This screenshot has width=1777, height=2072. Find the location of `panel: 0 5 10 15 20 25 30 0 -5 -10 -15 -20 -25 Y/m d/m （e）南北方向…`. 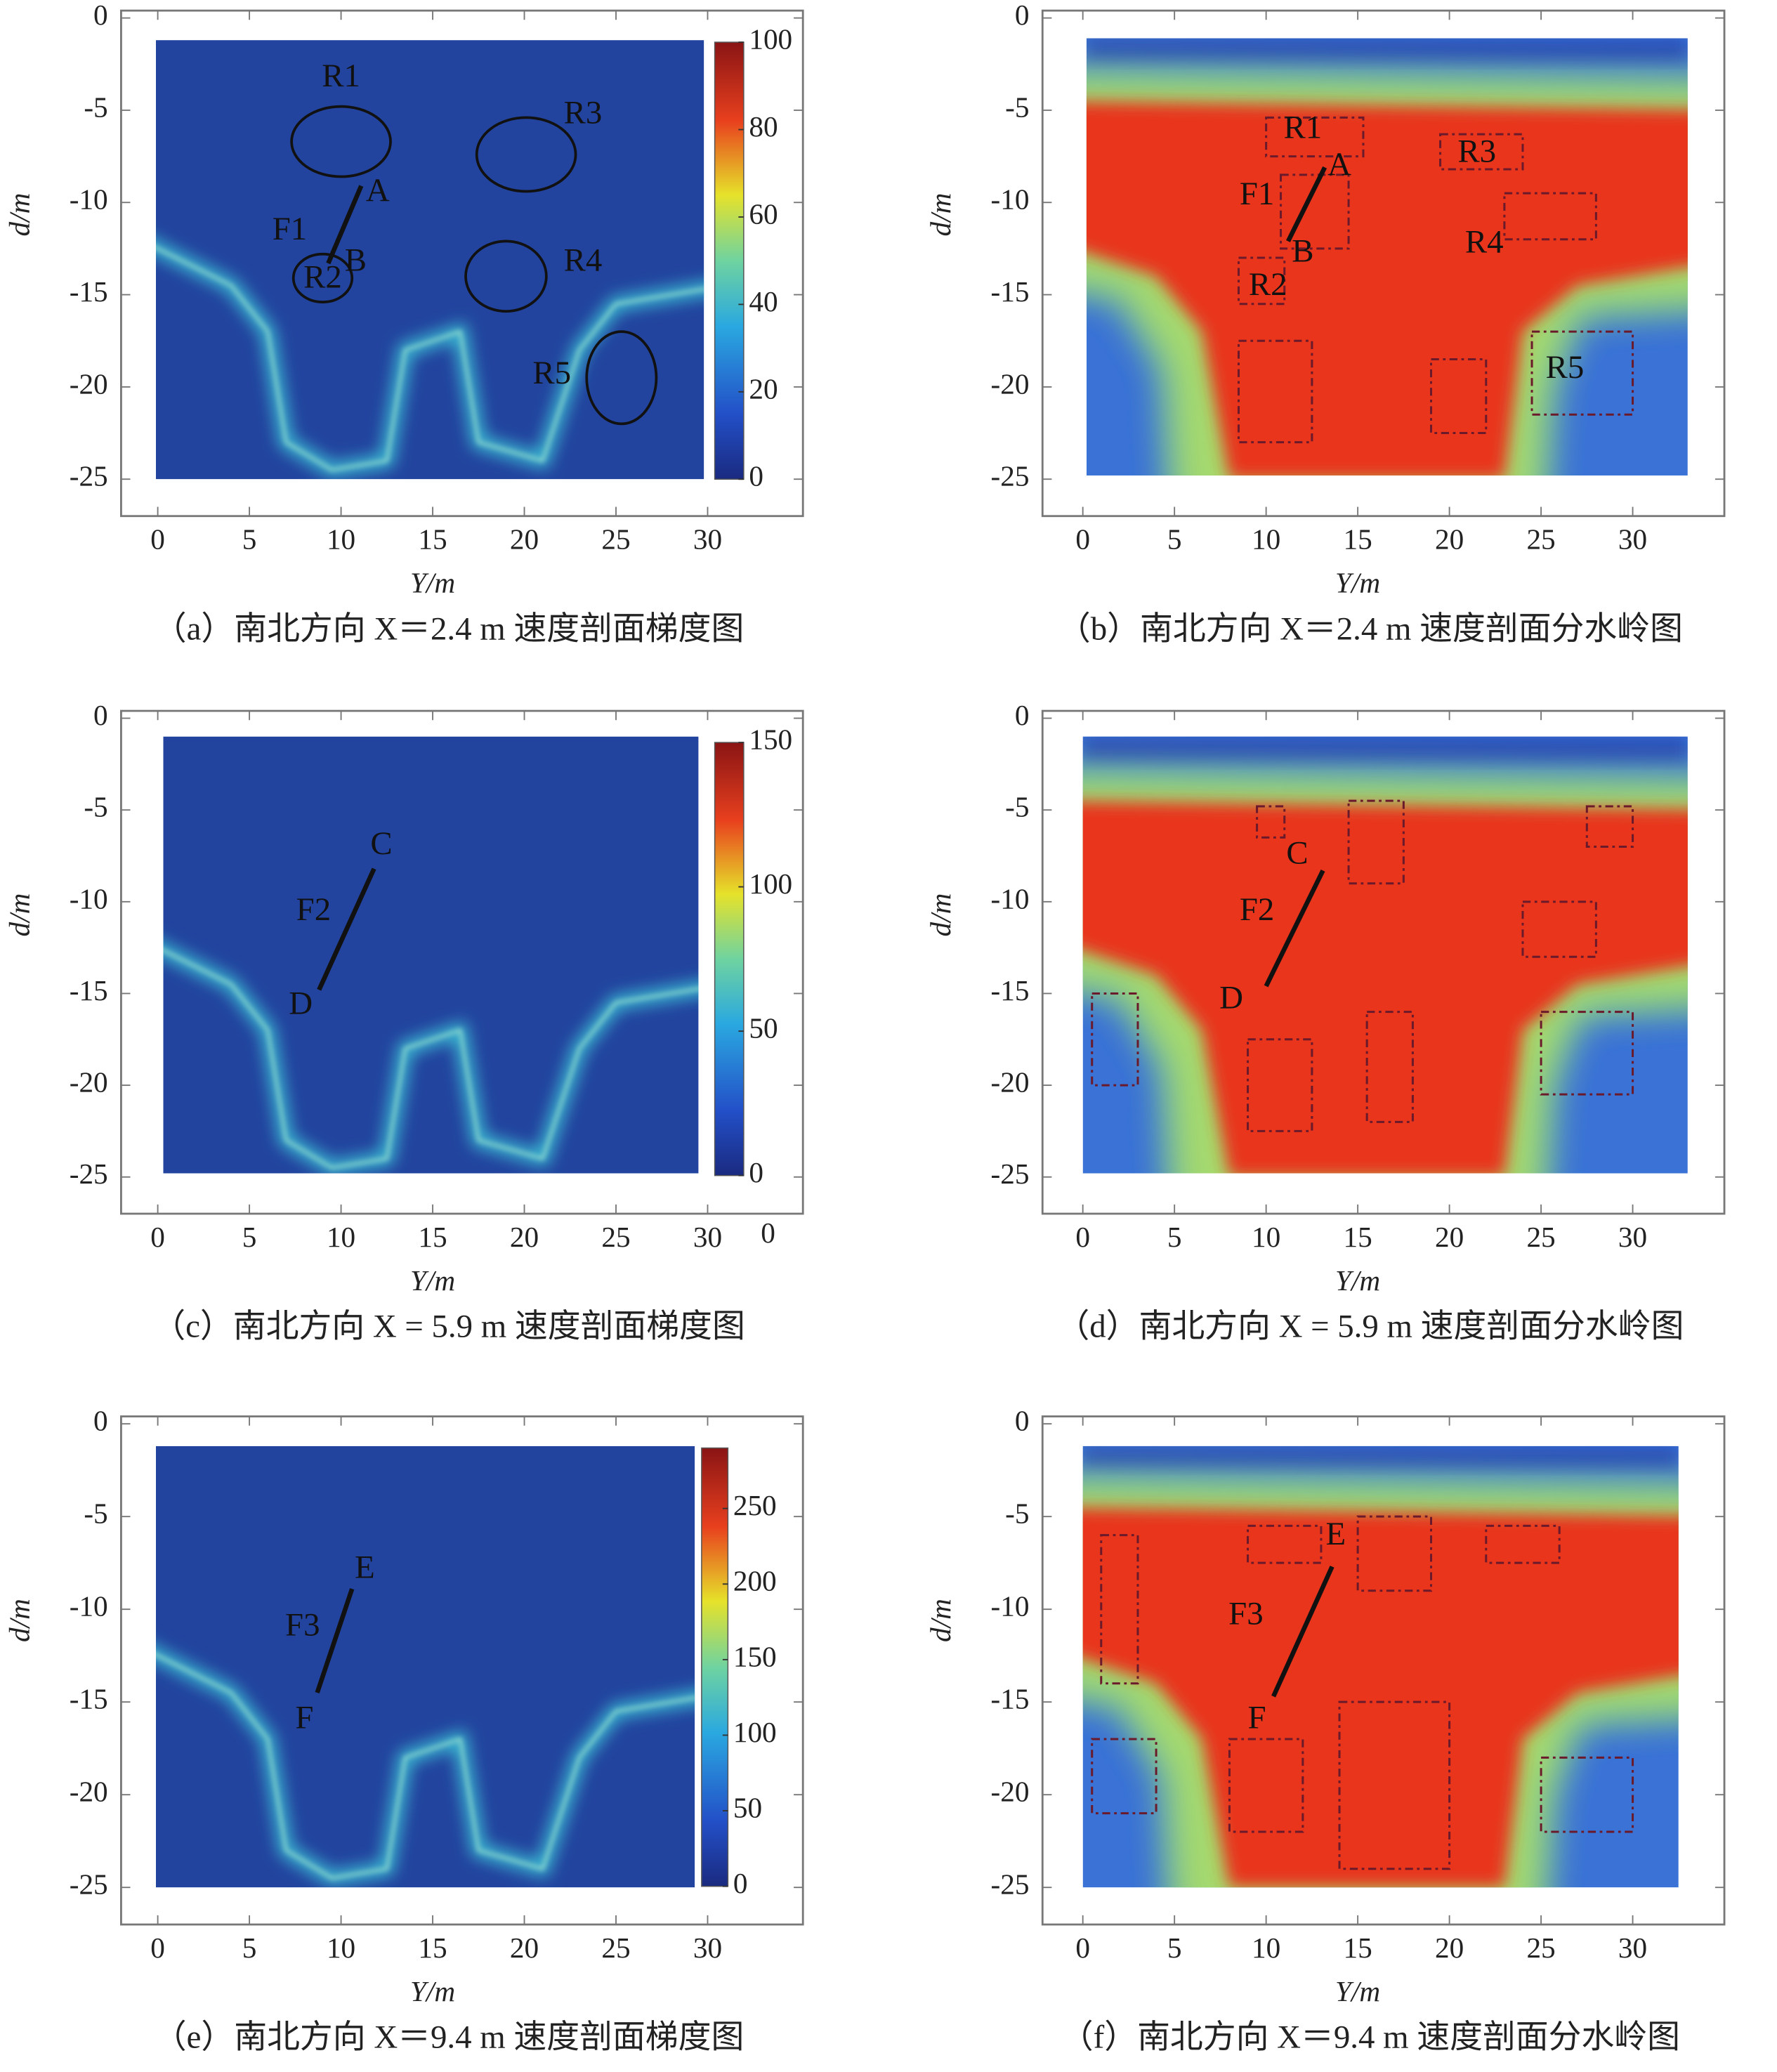

panel: 0 5 10 15 20 25 30 0 -5 -10 -15 -20 -25 Y/m d/m （e）南北方向… is located at coordinates (403, 1731).